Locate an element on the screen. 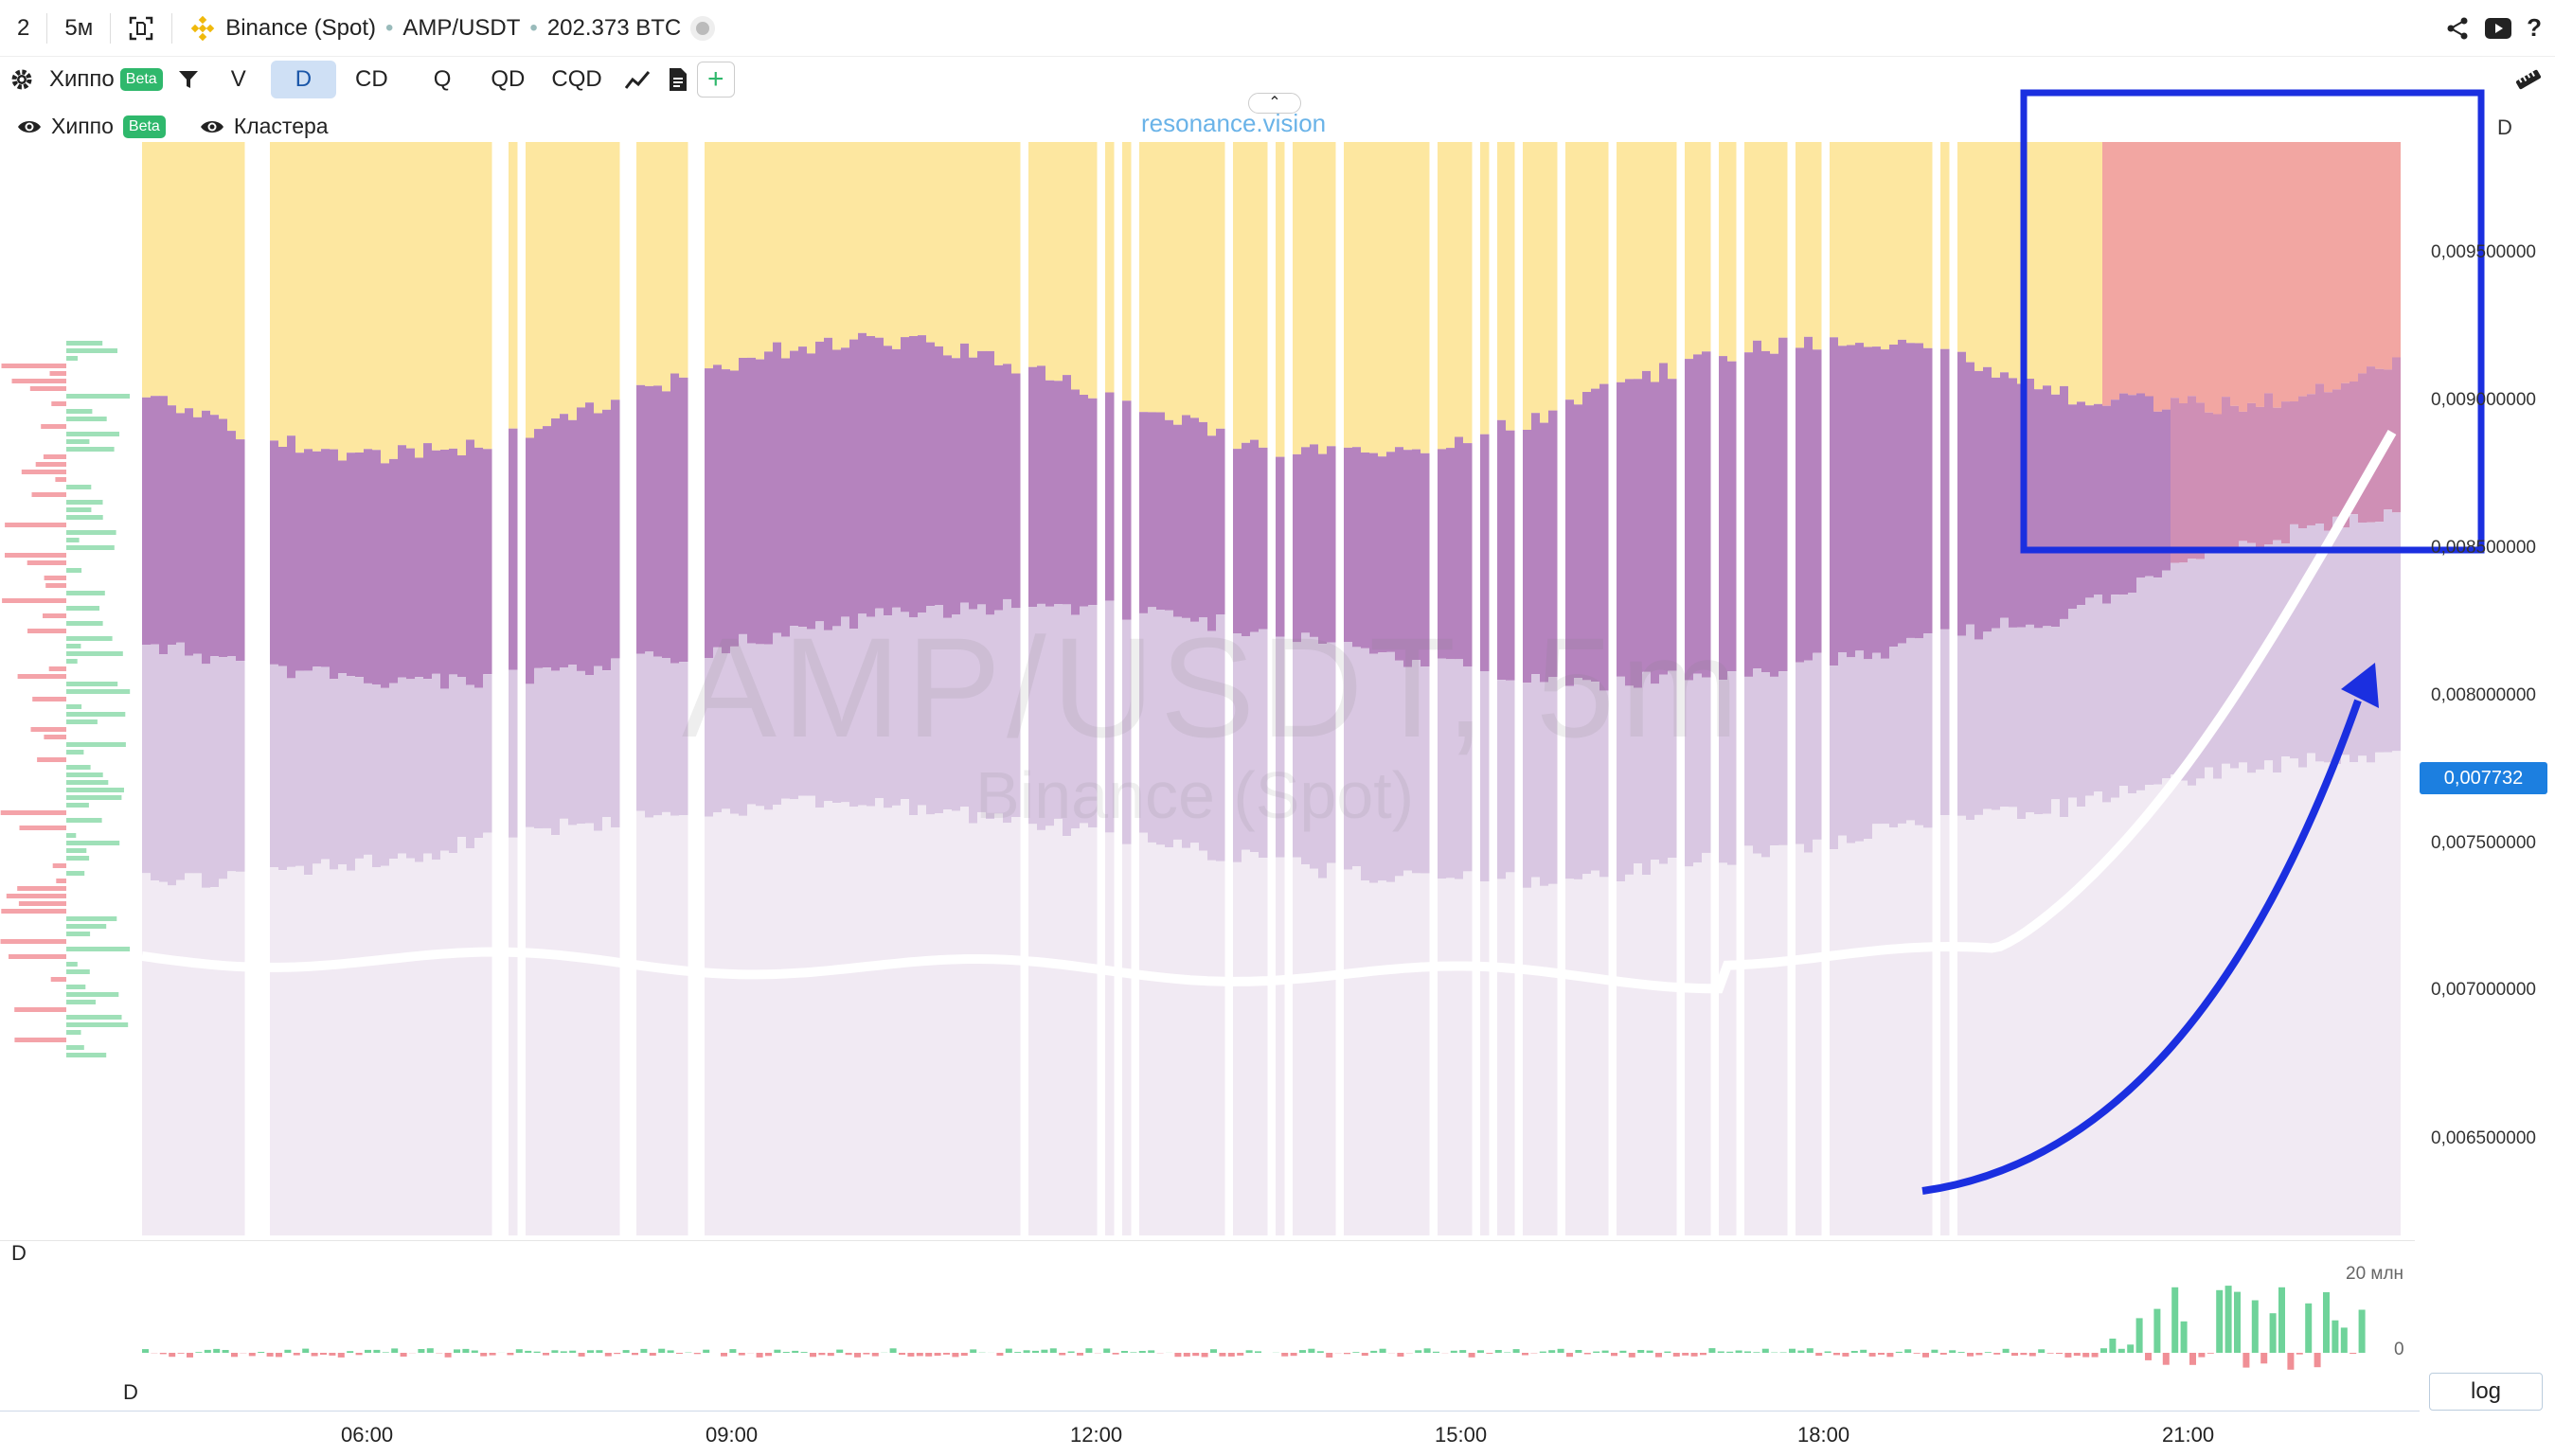  line-chart-button is located at coordinates (637, 79).